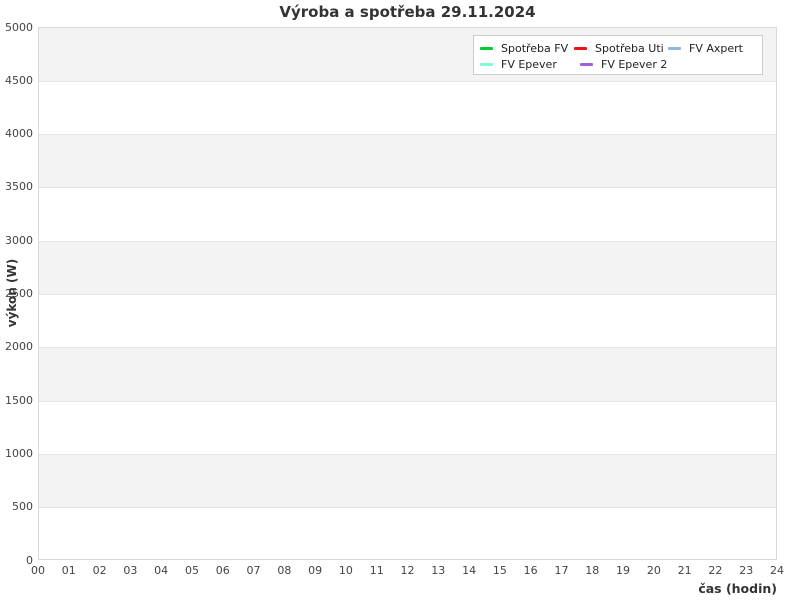 The height and width of the screenshot is (600, 800). I want to click on x-tick-label: 24, so click(777, 570).